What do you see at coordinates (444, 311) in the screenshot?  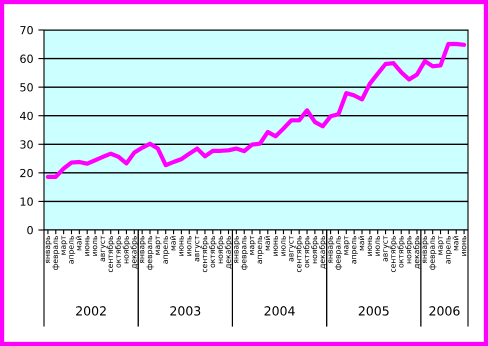 I see `text: 2006` at bounding box center [444, 311].